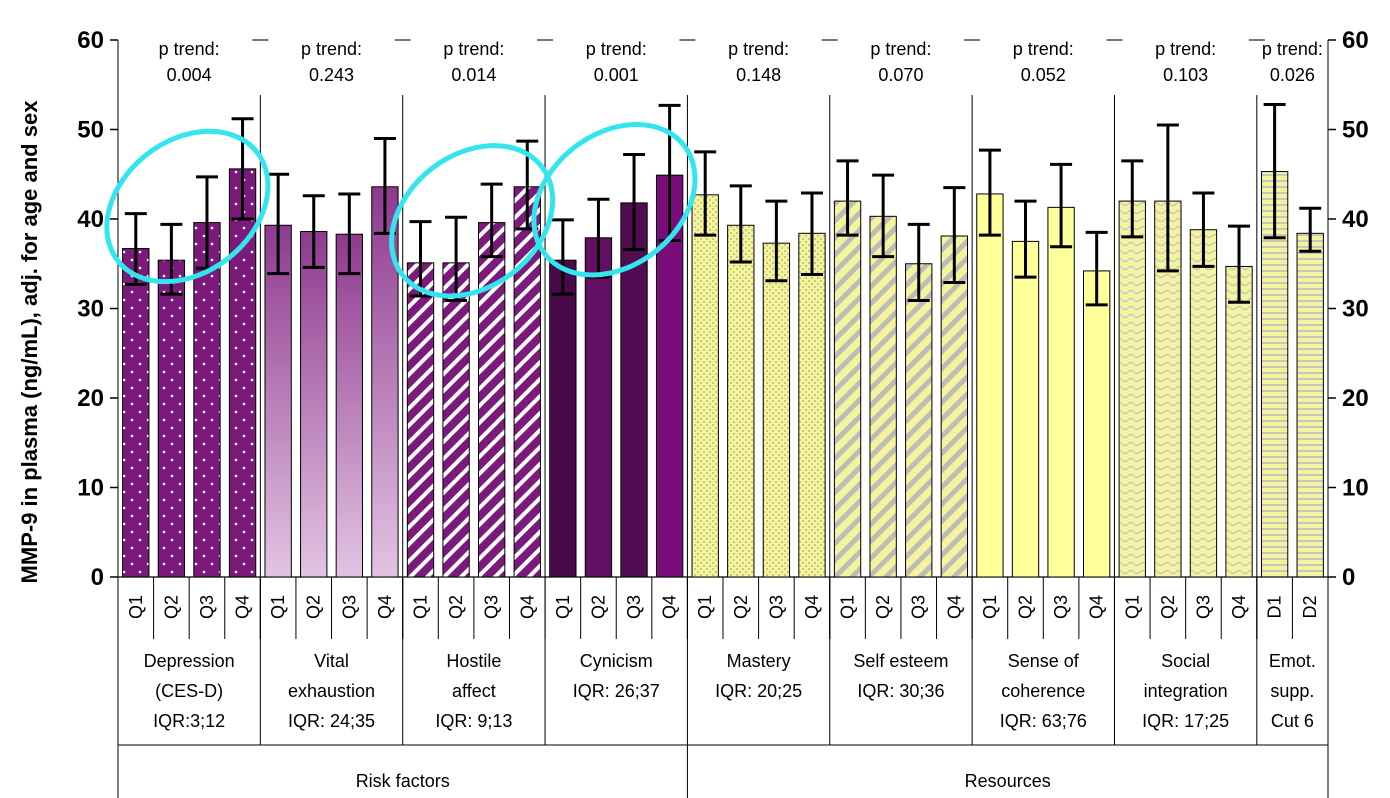  What do you see at coordinates (758, 691) in the screenshot?
I see `group-label: IQR: 20;25` at bounding box center [758, 691].